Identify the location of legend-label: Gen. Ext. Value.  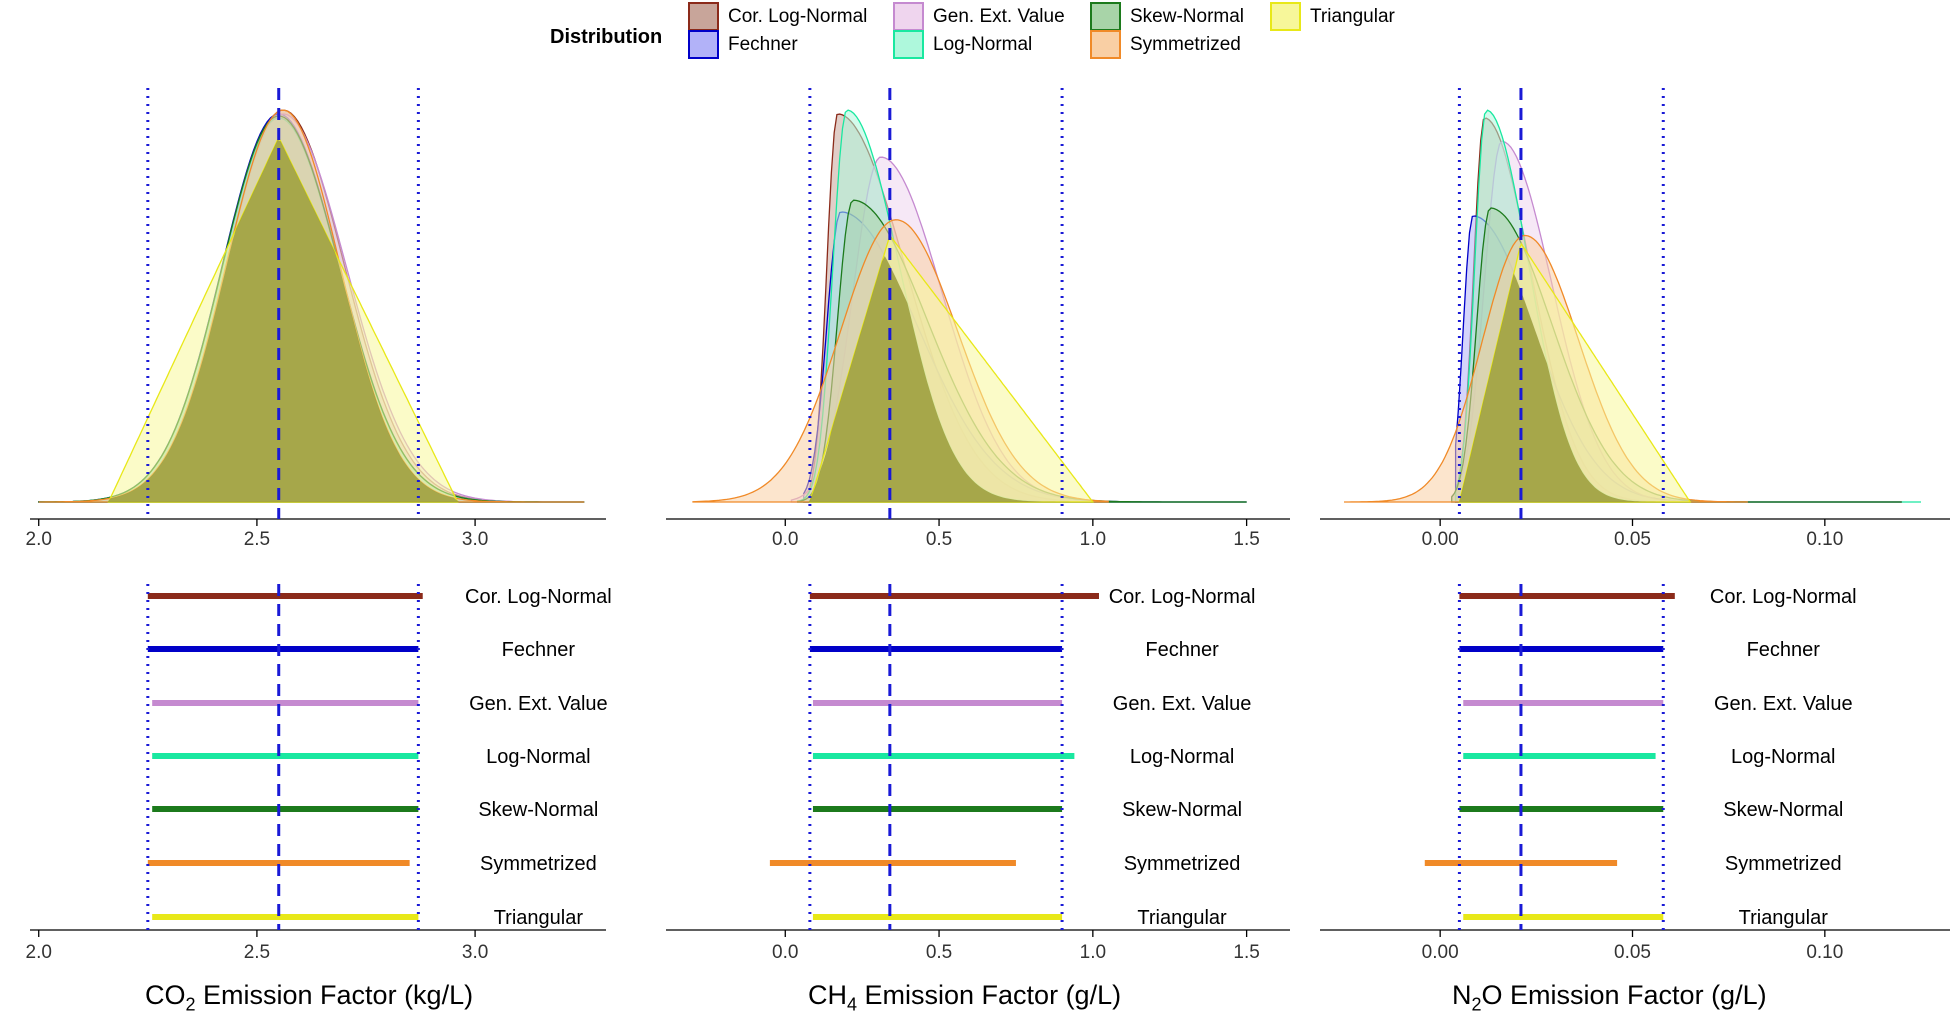
(999, 16).